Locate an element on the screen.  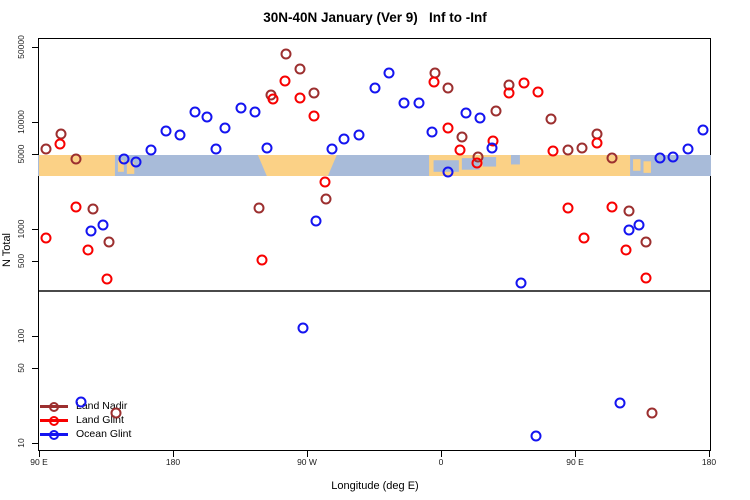
y-tick-label: 500 is located at coordinates (21, 261).